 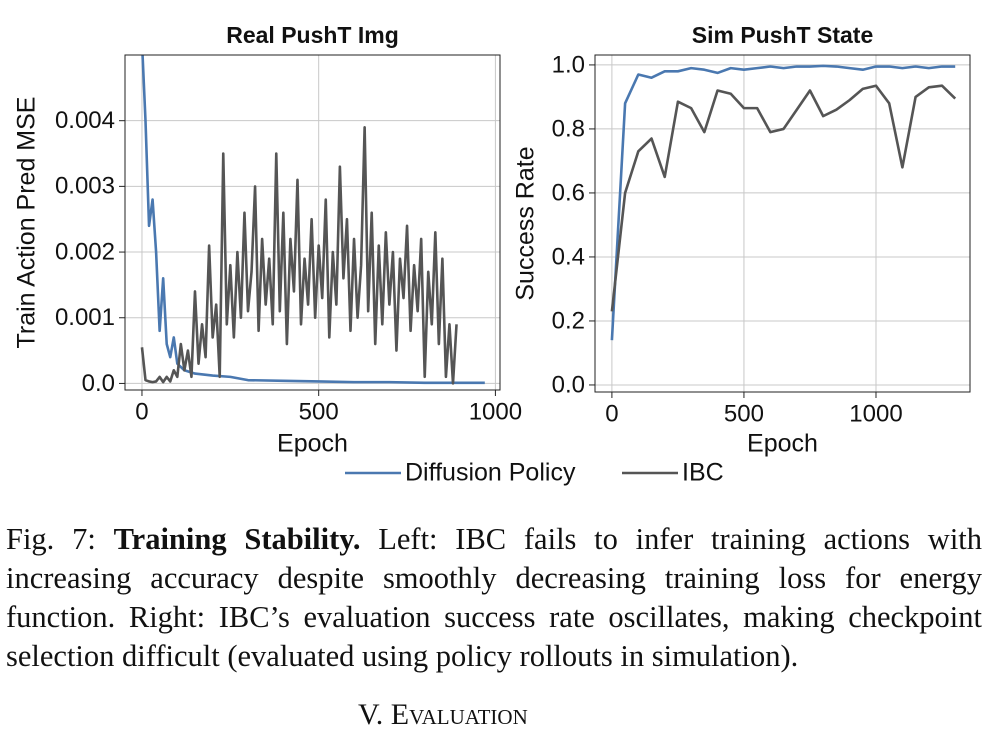 I want to click on y-axis-label: Train Action Pred MSE, so click(x=27, y=223).